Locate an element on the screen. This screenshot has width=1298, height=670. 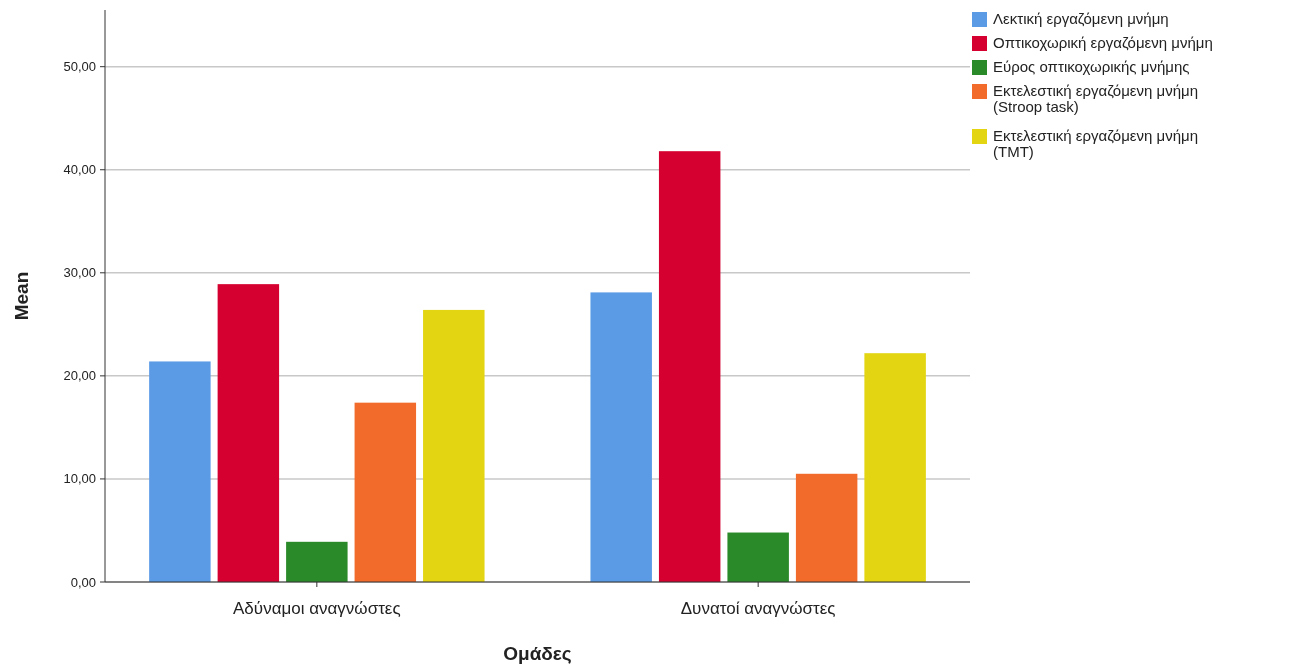
legend-label: Εκτελεστική εργαζόμενη μνήμη (TMT) is located at coordinates (1095, 143).